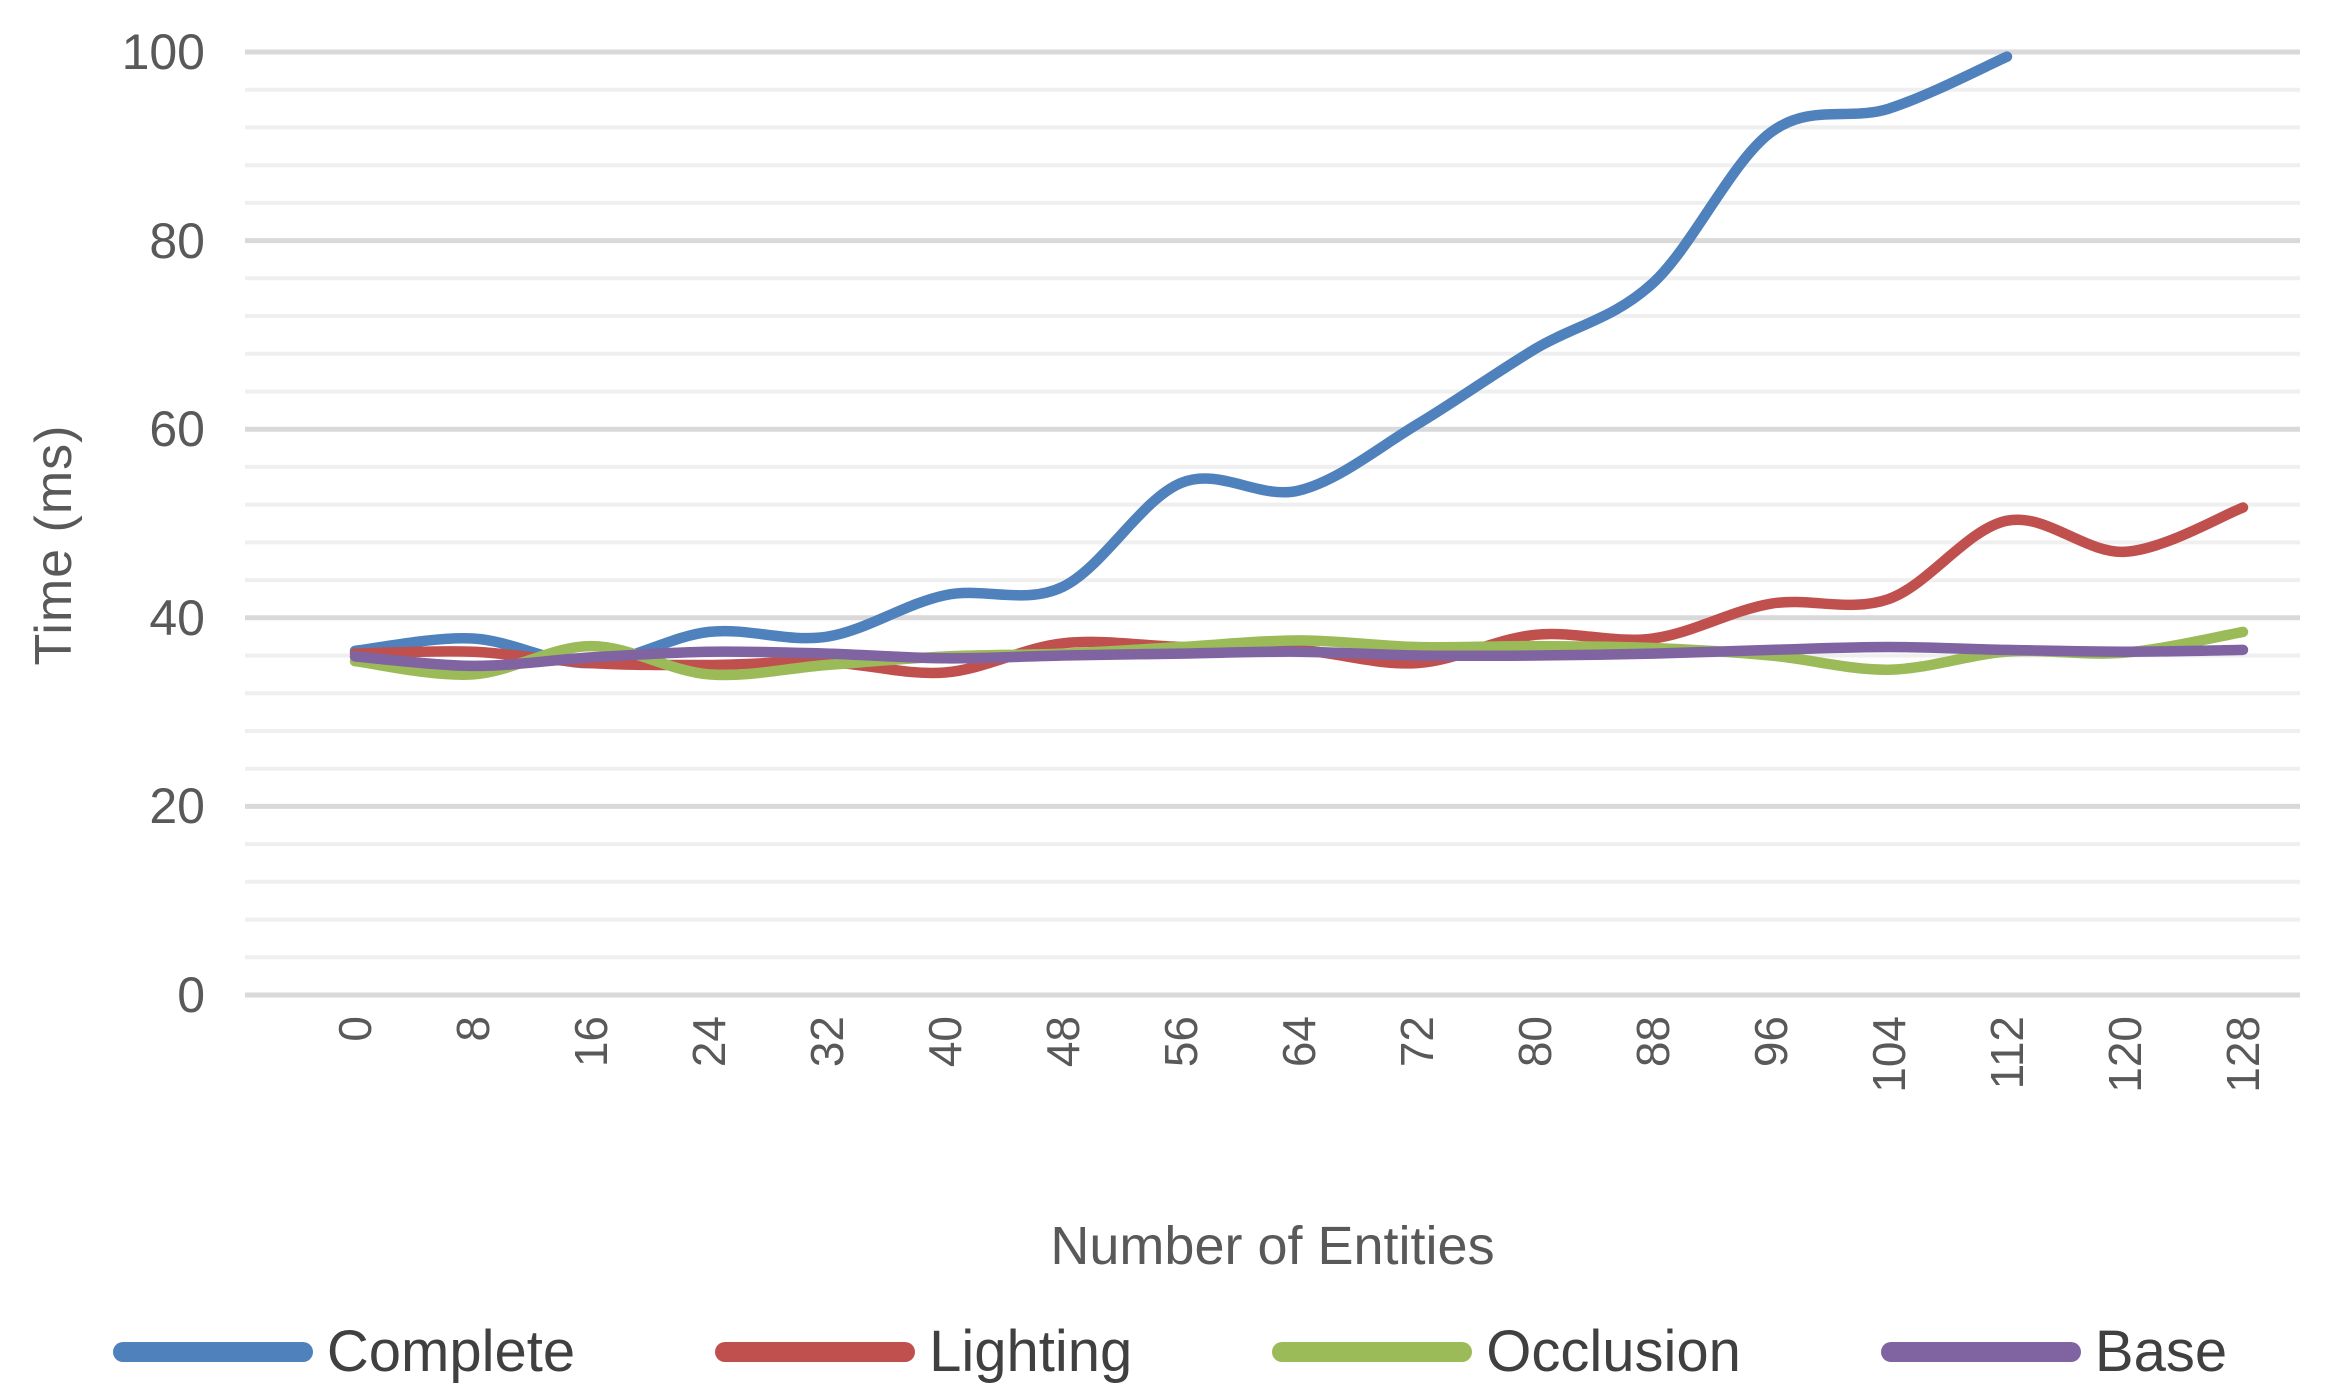  I want to click on legend-swatch-occlusion, so click(1372, 1351).